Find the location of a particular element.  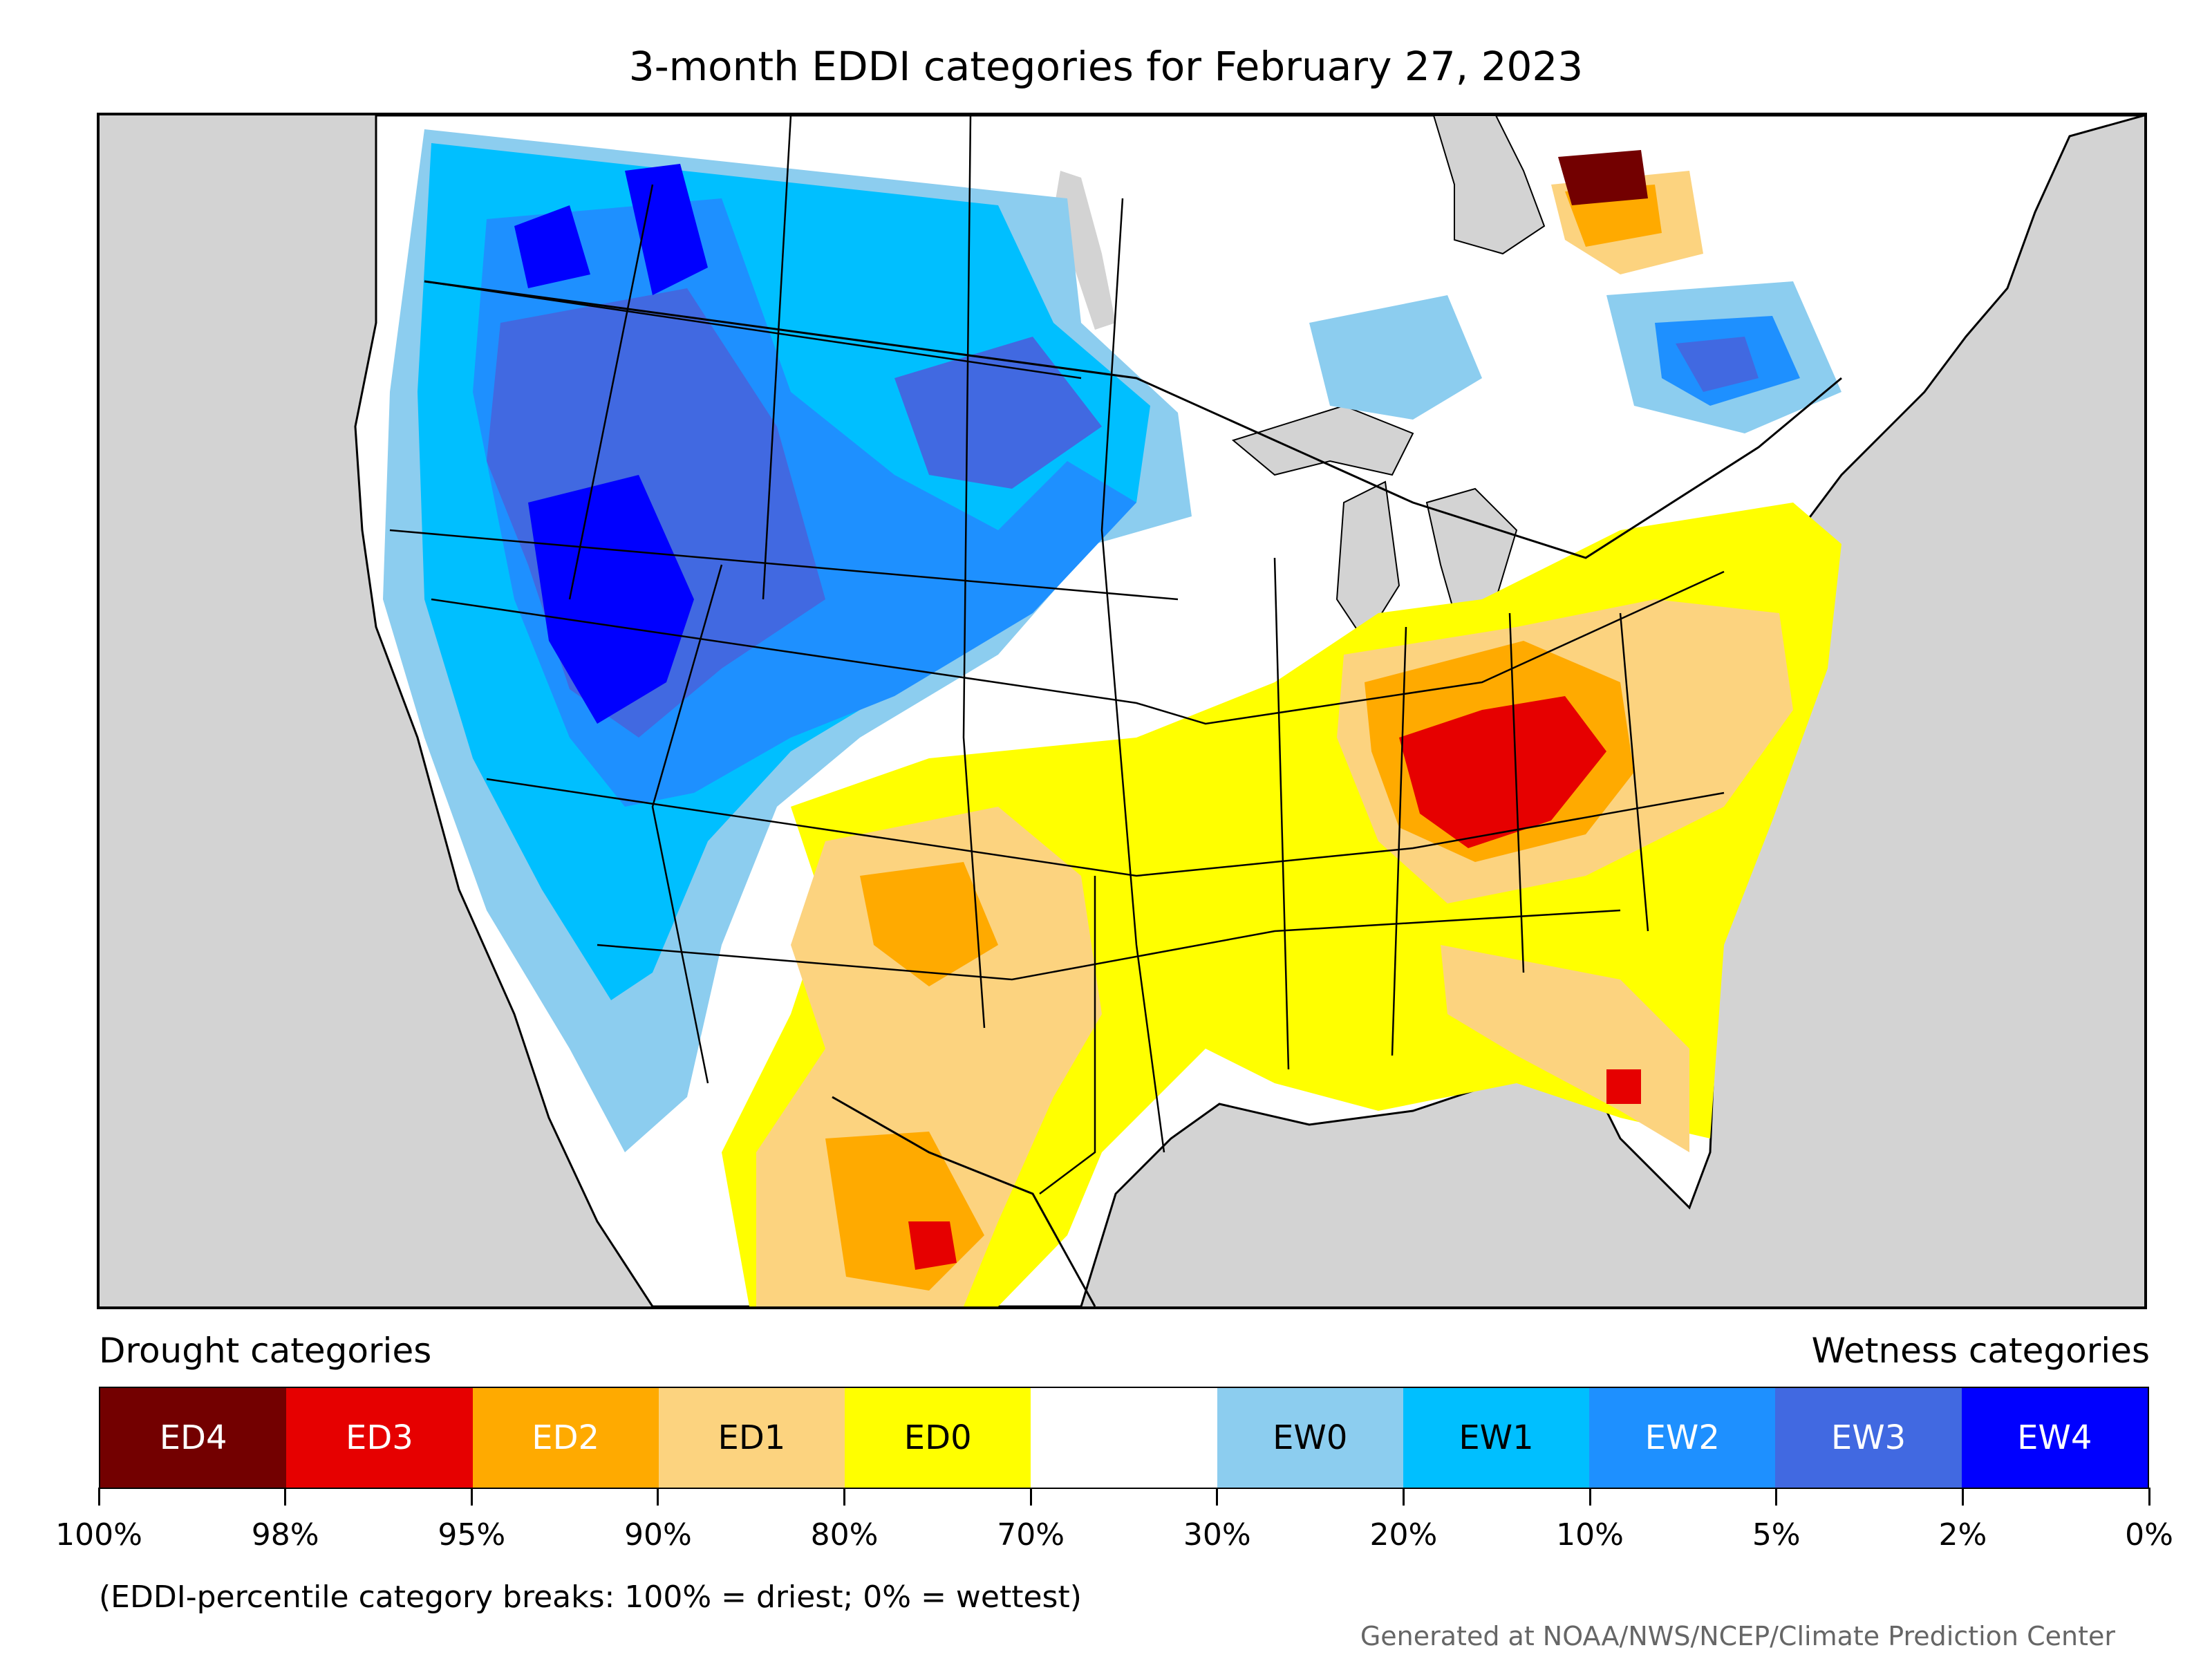

category-colorbar: ED4 ED3 ED2 ED1 ED0 EW0 EW1 EW2 EW3 EW4 is located at coordinates (1124, 1438).